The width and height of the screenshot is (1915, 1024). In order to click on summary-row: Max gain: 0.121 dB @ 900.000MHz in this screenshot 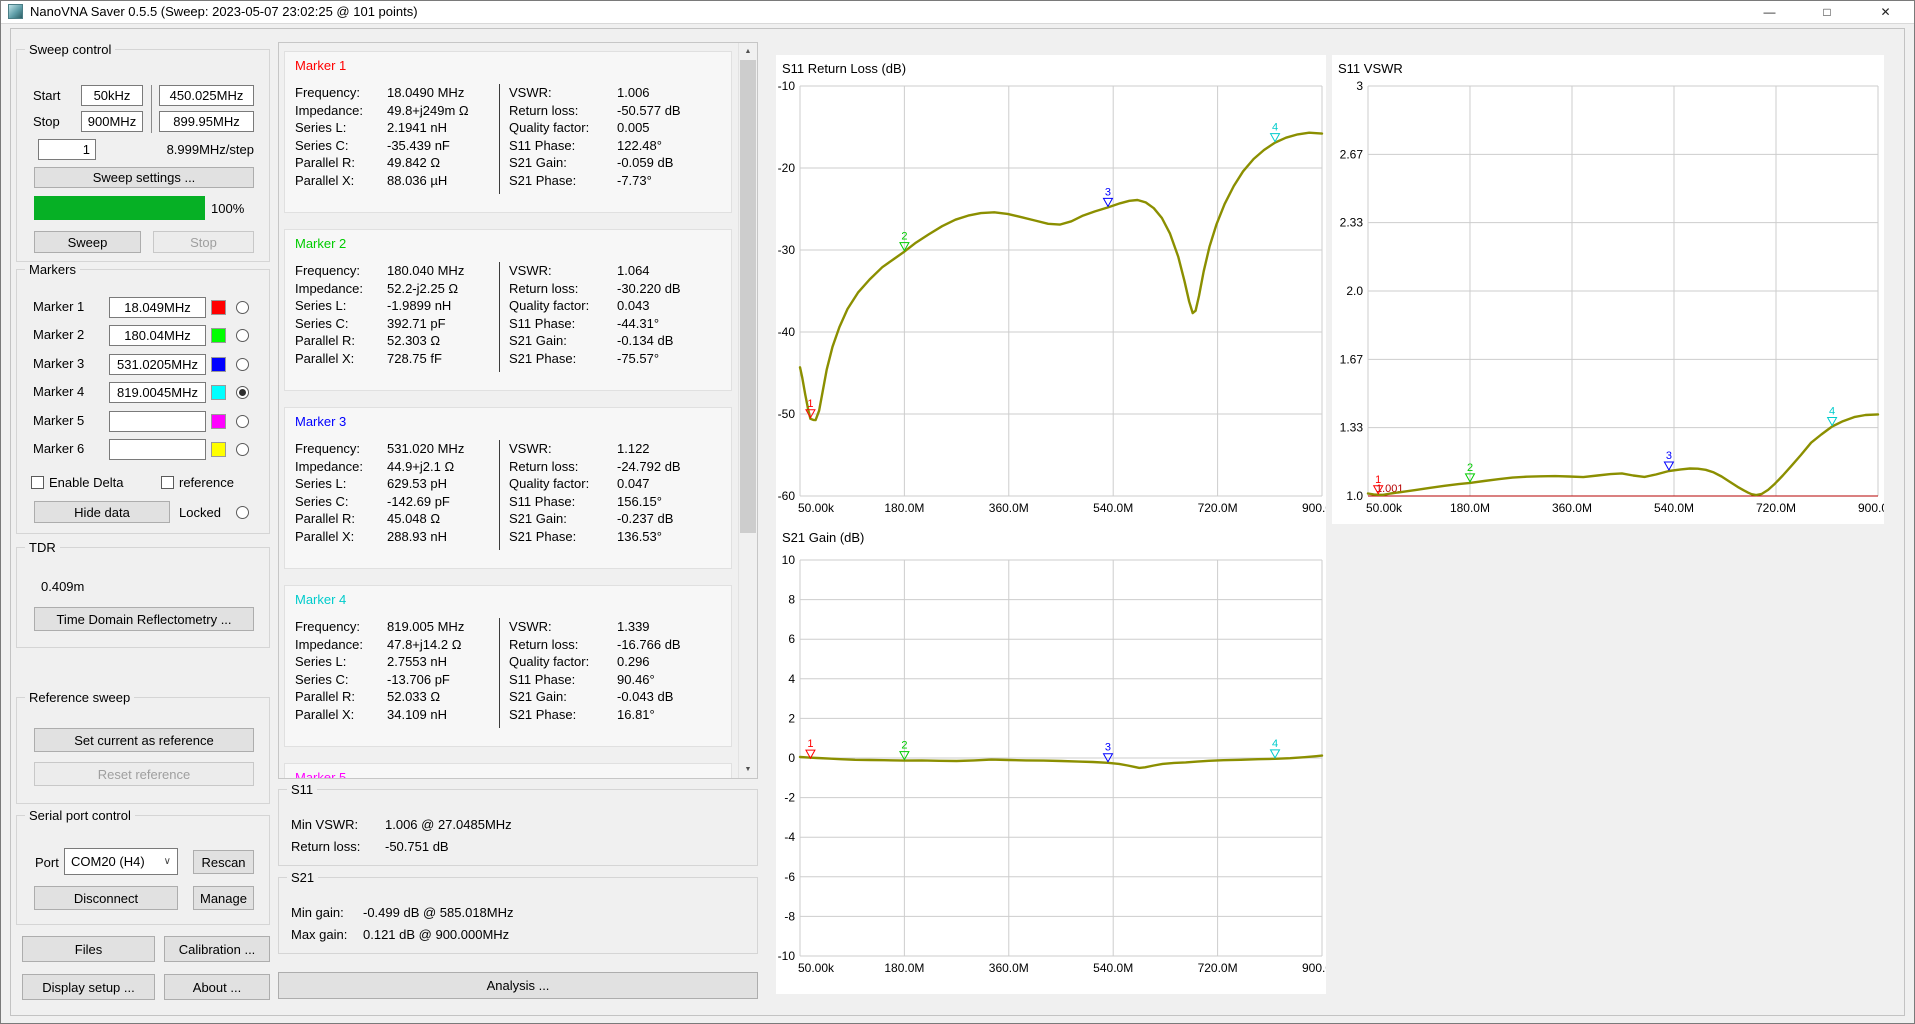, I will do `click(402, 935)`.